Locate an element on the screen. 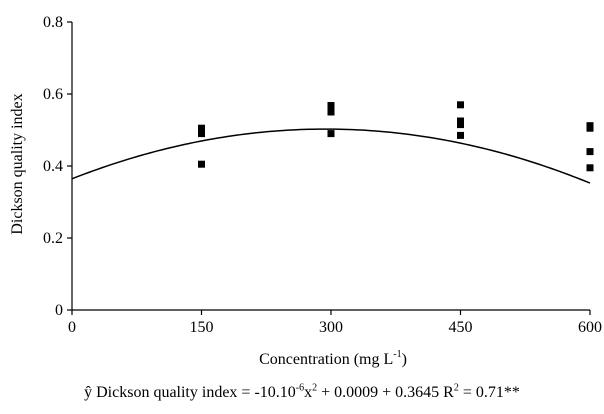 This screenshot has height=414, width=604. y-axis-label: Dickson quality index is located at coordinates (17, 163).